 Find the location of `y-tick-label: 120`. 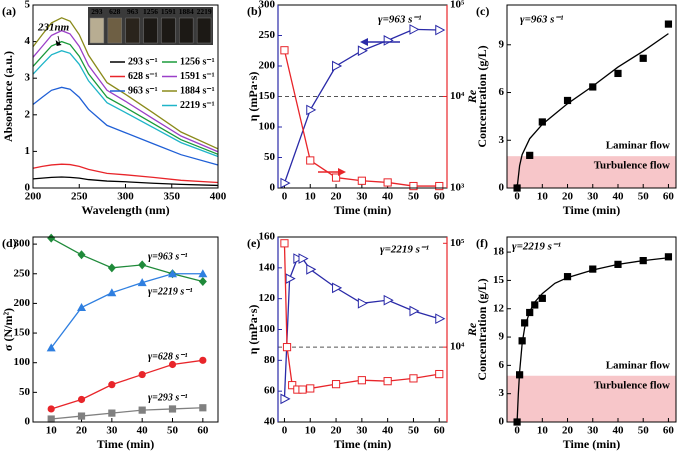

y-tick-label: 120 is located at coordinates (267, 298).